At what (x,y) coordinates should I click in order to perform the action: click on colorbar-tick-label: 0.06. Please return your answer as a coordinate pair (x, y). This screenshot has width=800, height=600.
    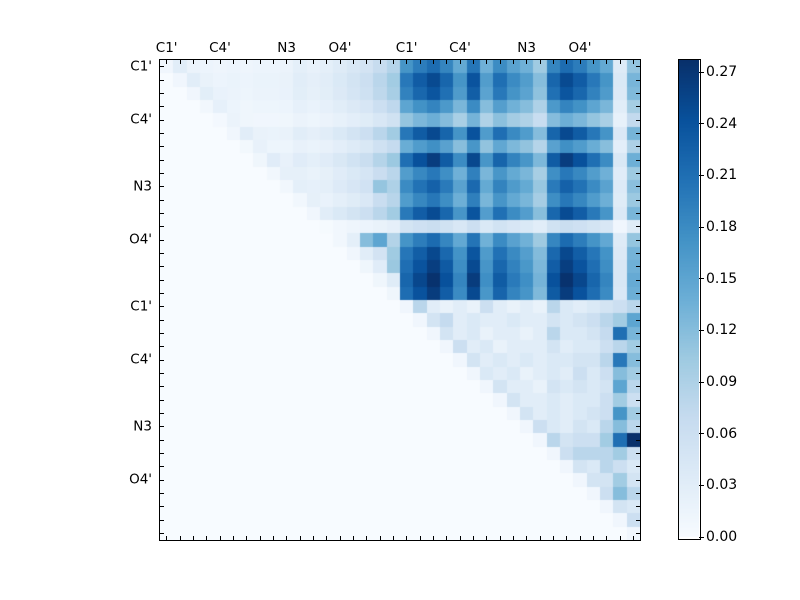
    Looking at the image, I should click on (722, 433).